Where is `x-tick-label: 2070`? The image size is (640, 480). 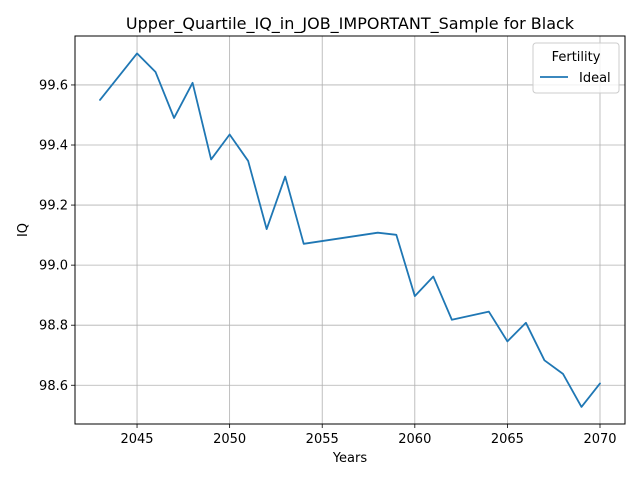 x-tick-label: 2070 is located at coordinates (599, 439).